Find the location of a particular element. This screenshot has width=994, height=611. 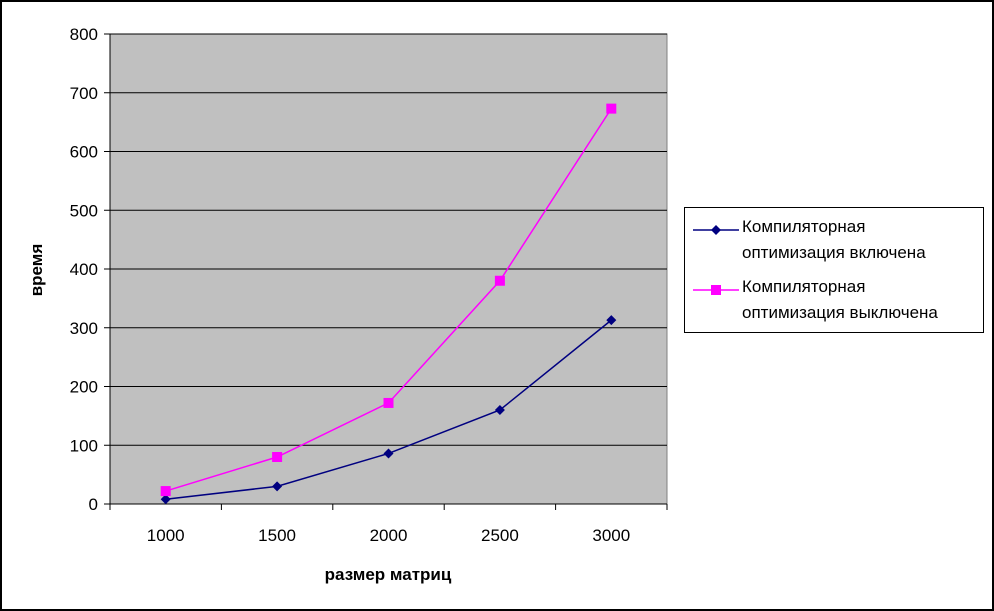

y-tick-label: 600 is located at coordinates (84, 152).